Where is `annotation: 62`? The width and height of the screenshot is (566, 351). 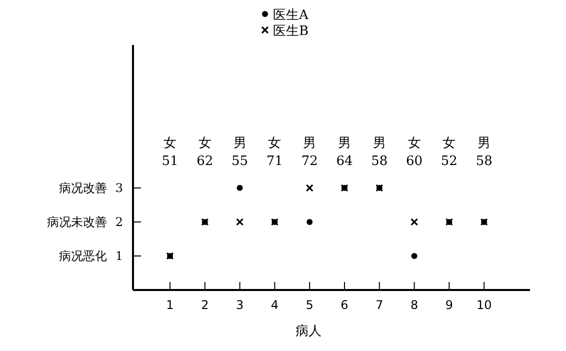 annotation: 62 is located at coordinates (205, 161).